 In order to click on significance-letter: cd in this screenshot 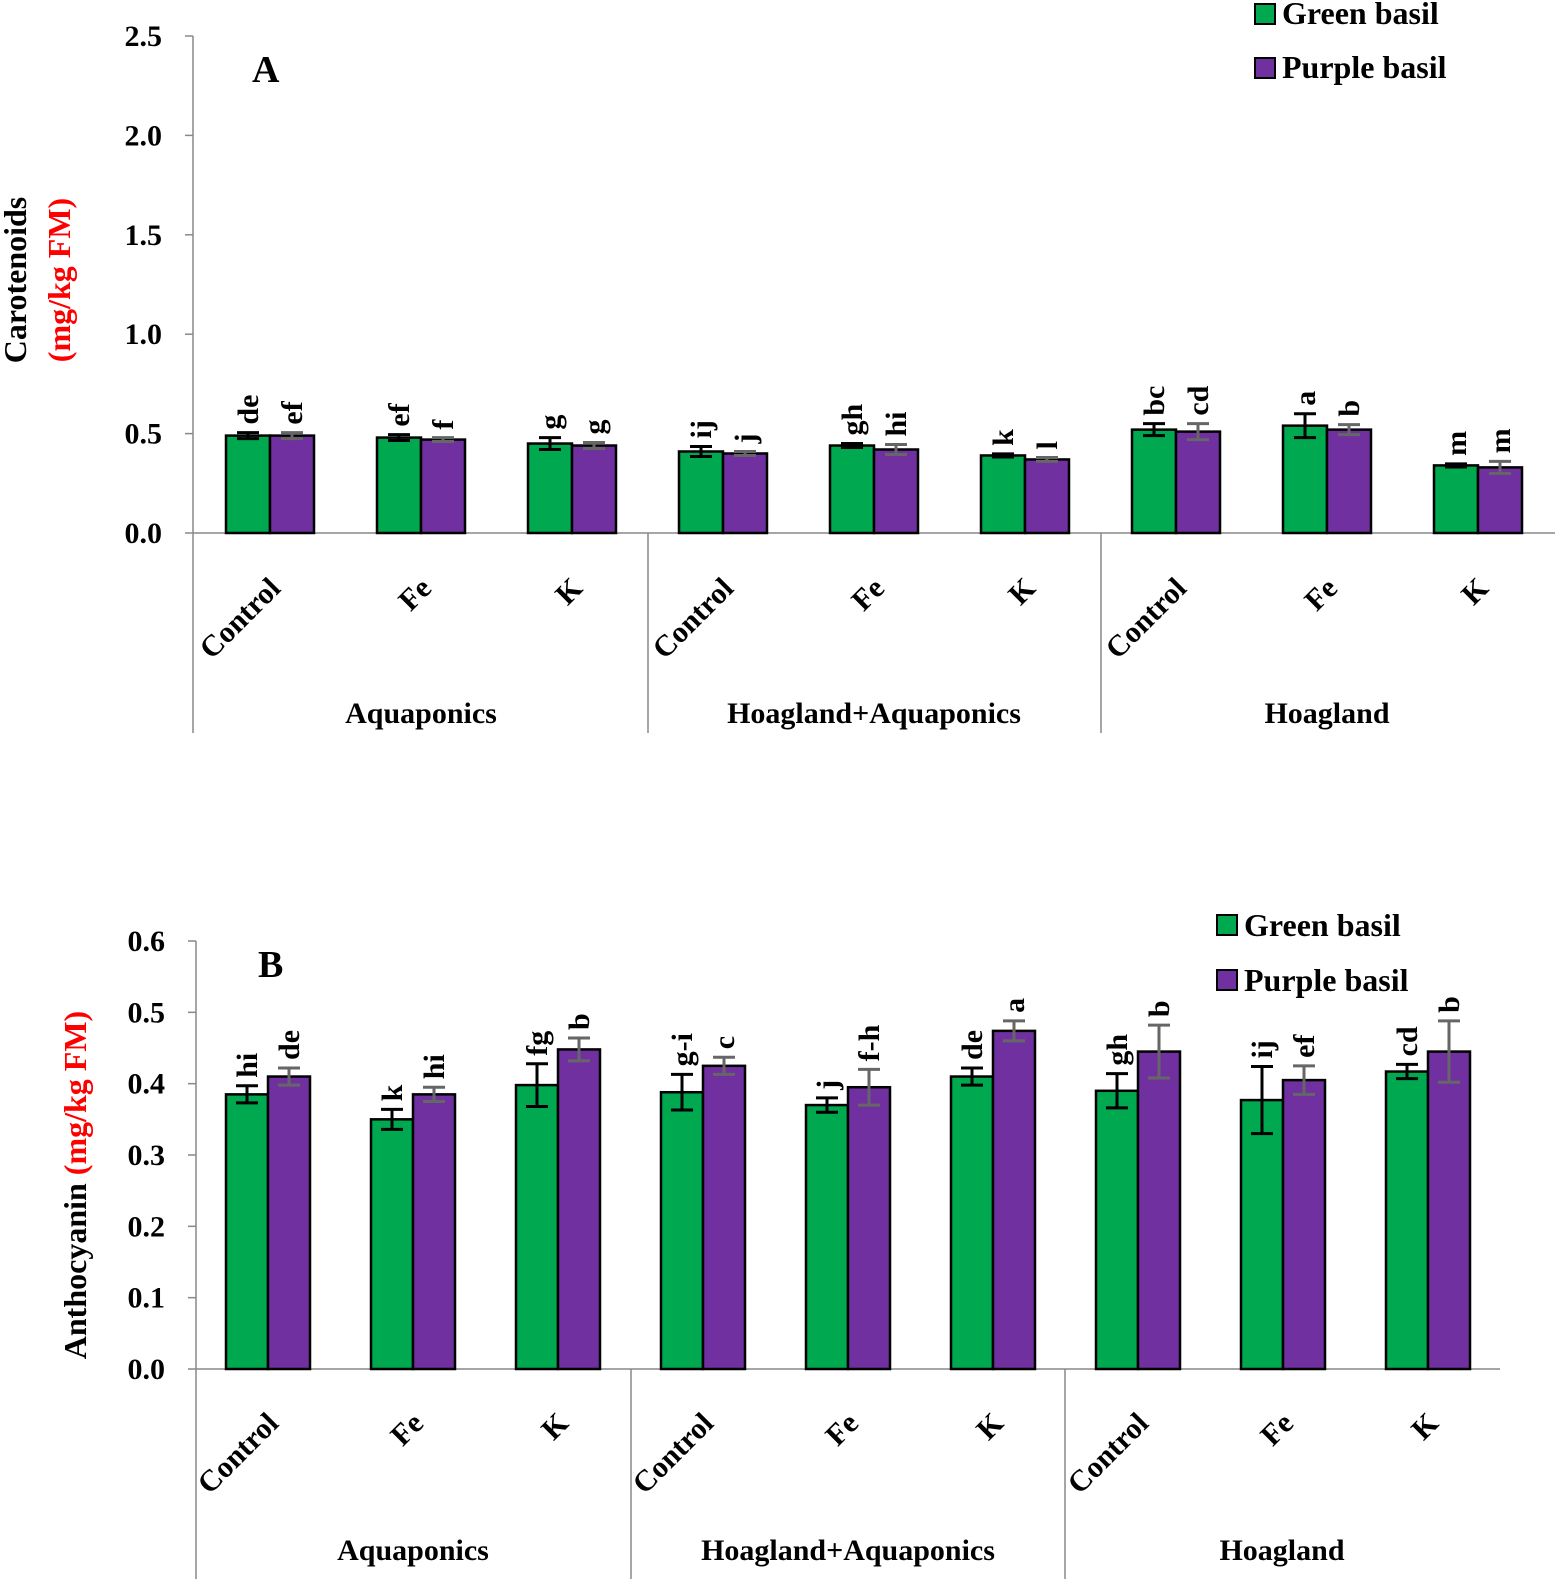, I will do `click(1198, 400)`.